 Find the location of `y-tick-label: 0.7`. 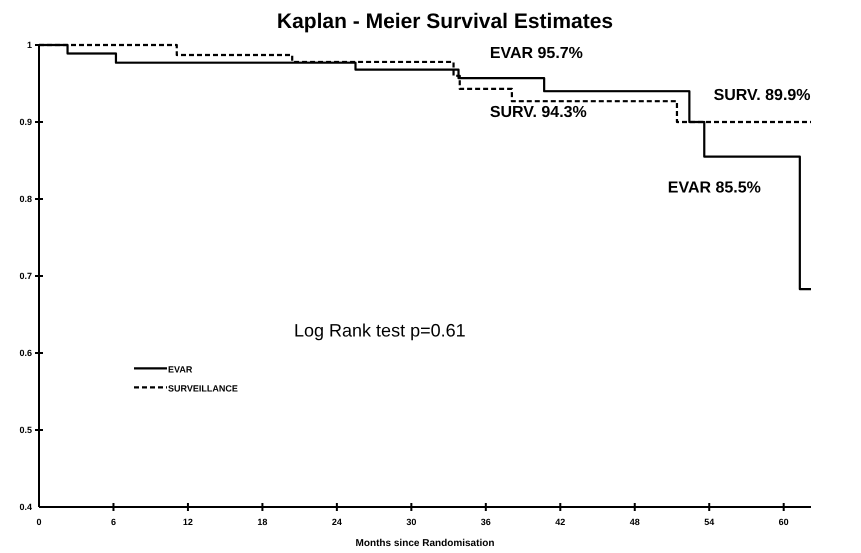

y-tick-label: 0.7 is located at coordinates (25, 276).